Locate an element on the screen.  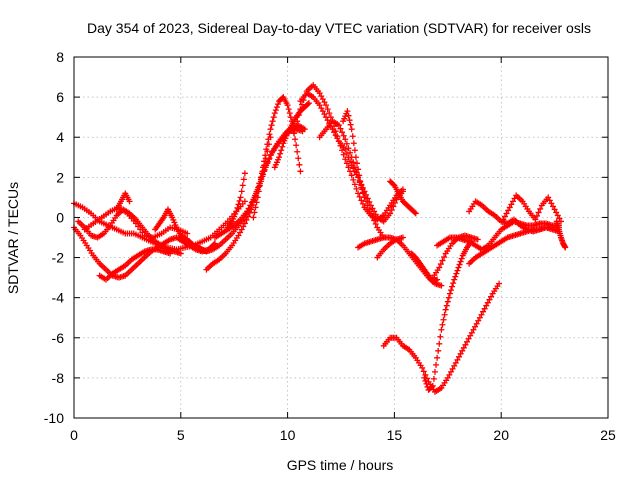
x-tick-label: 25 is located at coordinates (608, 435).